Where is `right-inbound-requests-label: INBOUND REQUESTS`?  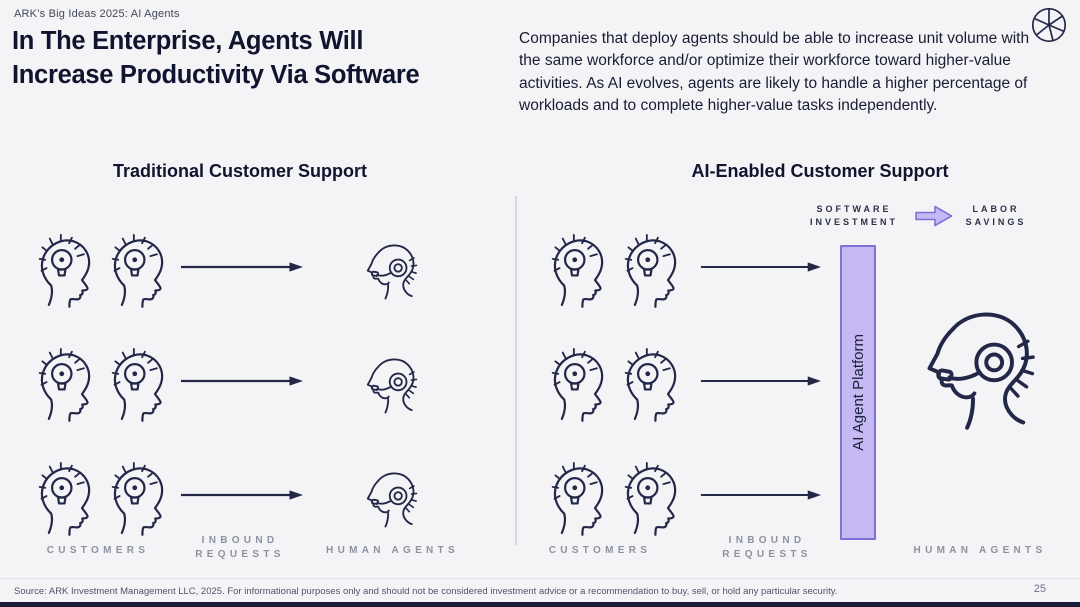
right-inbound-requests-label: INBOUND REQUESTS is located at coordinates (767, 547).